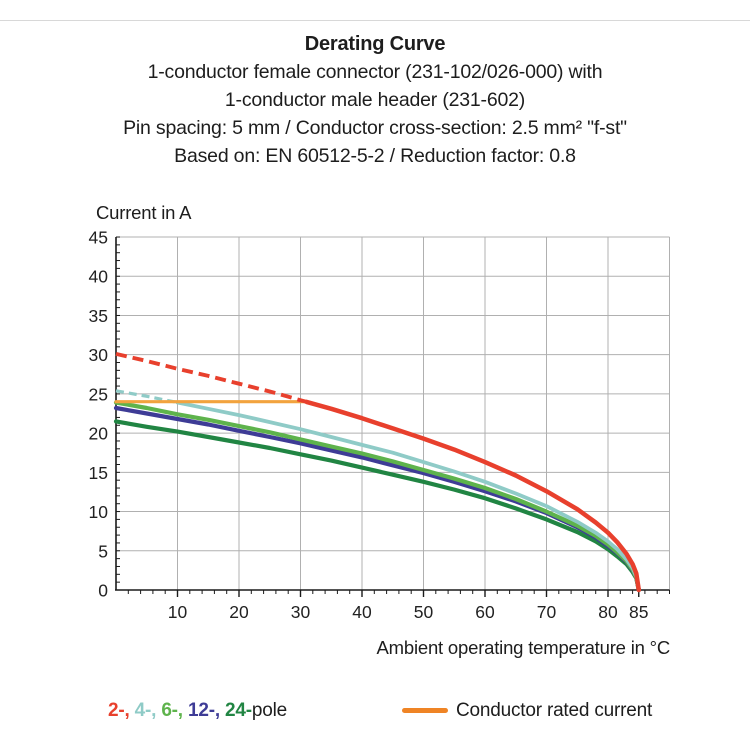 Image resolution: width=750 pixels, height=750 pixels. What do you see at coordinates (608, 612) in the screenshot?
I see `x-tick-label: 80` at bounding box center [608, 612].